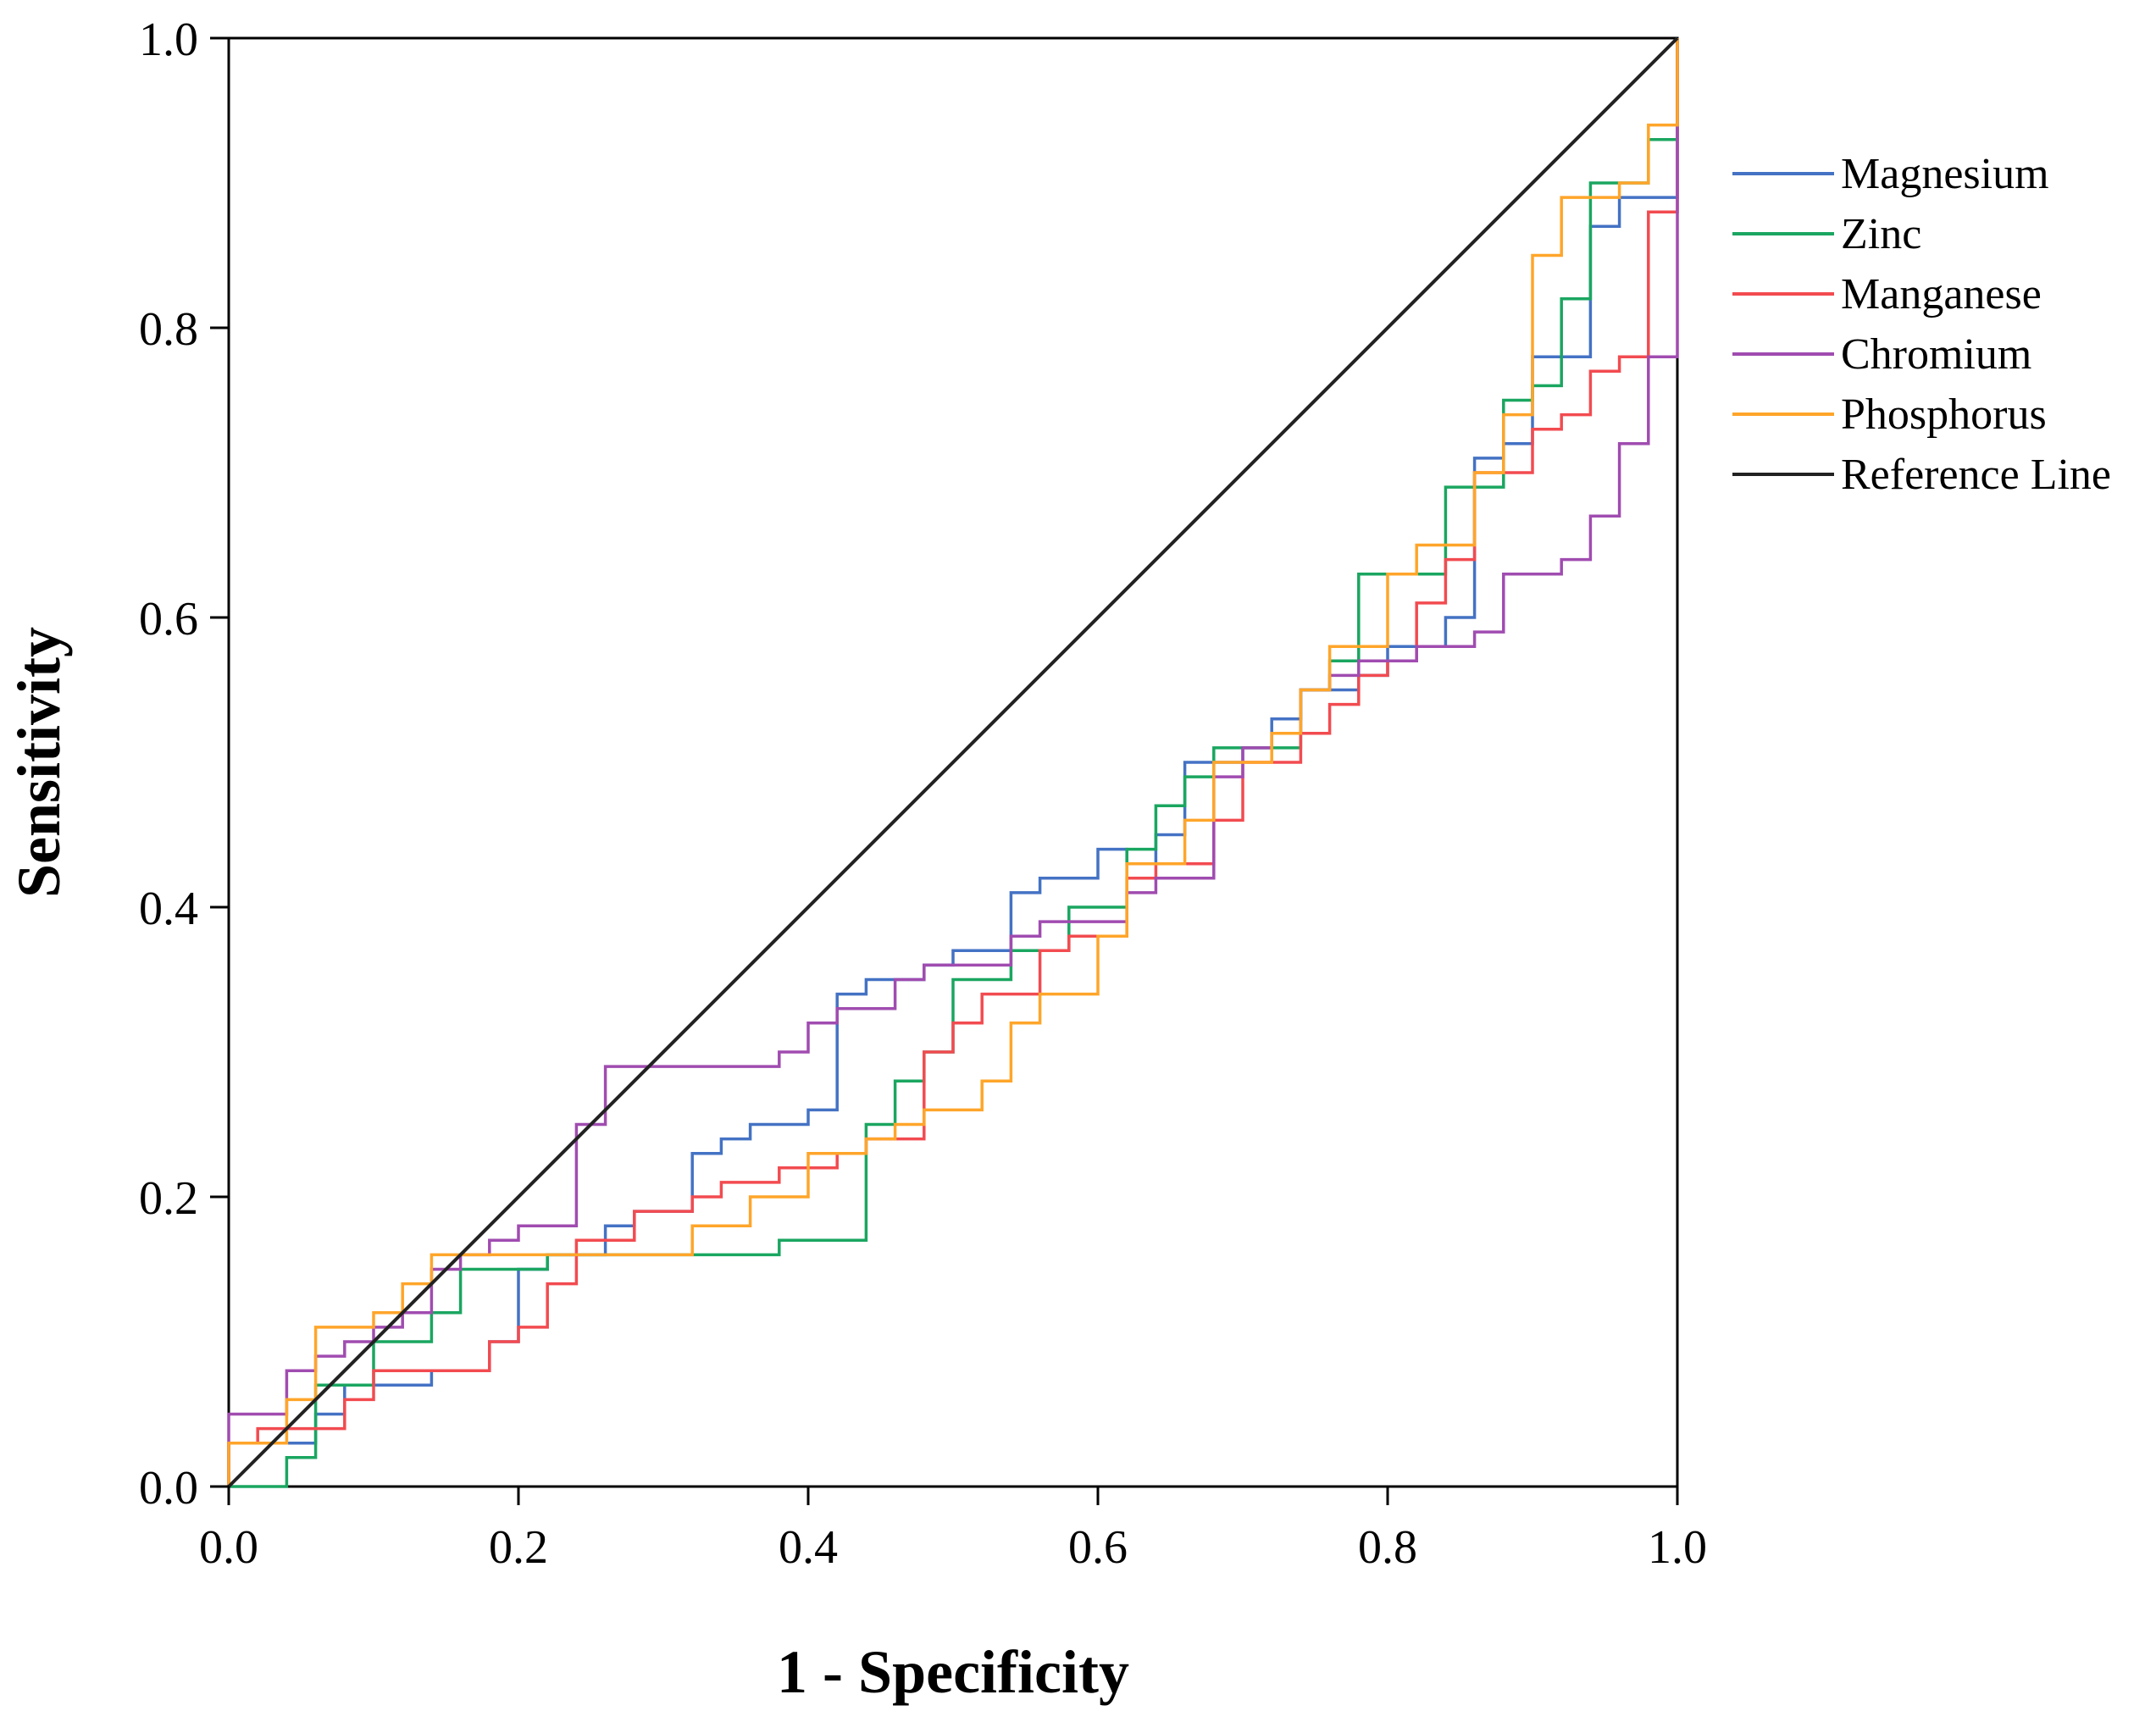 This screenshot has height=1722, width=2156. Describe the element at coordinates (168, 40) in the screenshot. I see `y-tick-label: 1.0` at that location.